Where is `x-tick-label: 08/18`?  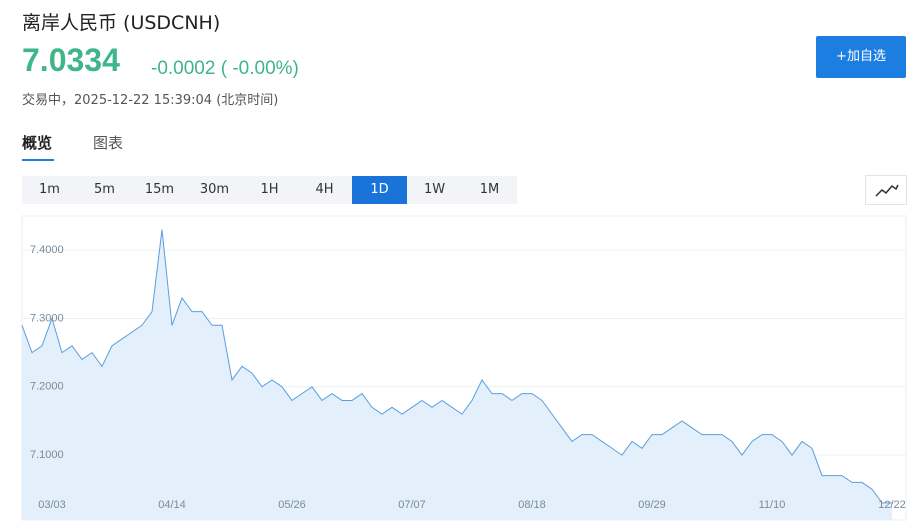
x-tick-label: 08/18 is located at coordinates (532, 505).